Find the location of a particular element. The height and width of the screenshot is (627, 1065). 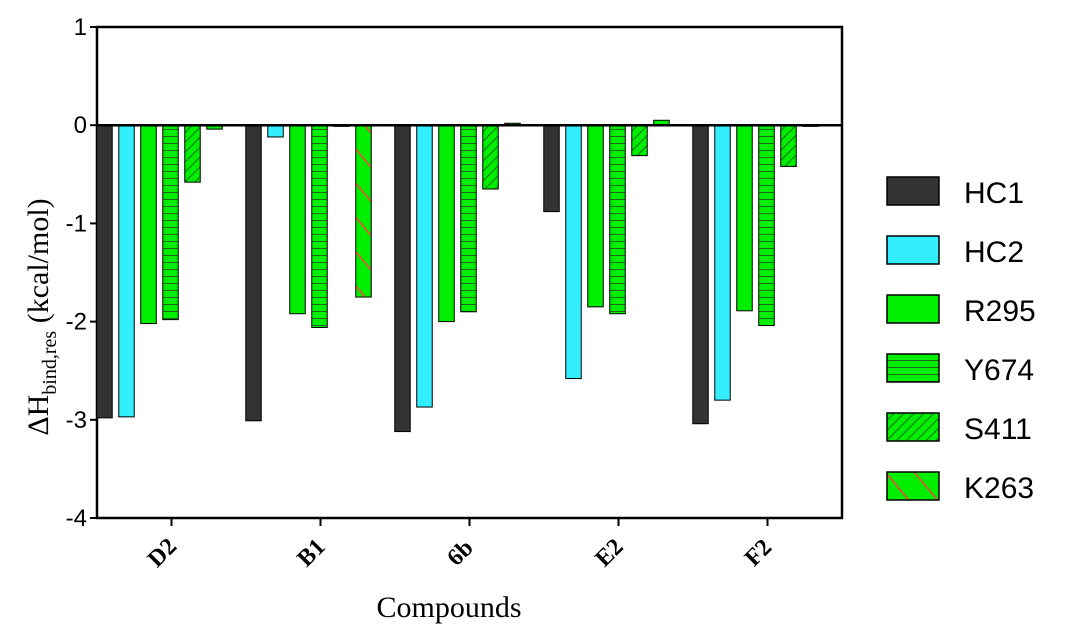

legend-label: R295 is located at coordinates (1000, 311).